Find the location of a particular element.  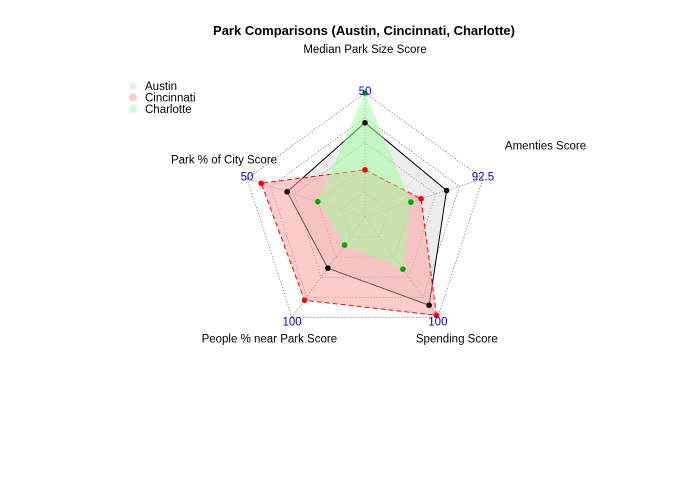

legend-label-cincinnati: Cincinnati is located at coordinates (170, 99).